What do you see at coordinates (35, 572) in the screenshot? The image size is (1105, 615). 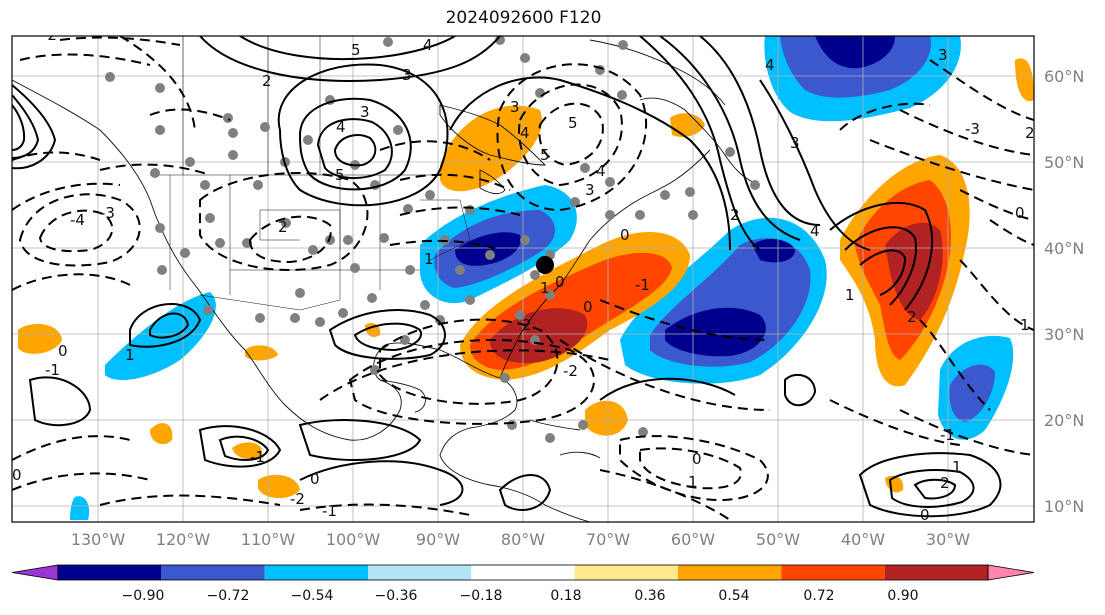 I see `colorbar-extend-low` at bounding box center [35, 572].